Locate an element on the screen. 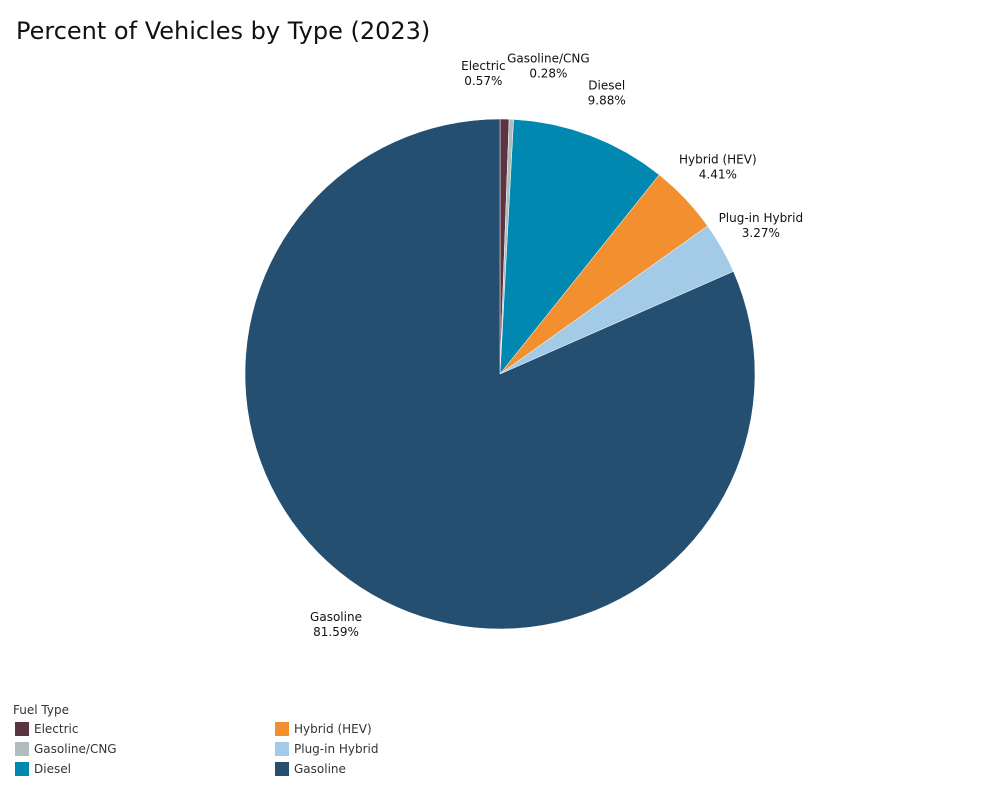  chart-title: Percent of Vehicles by Type (2023) is located at coordinates (223, 31).